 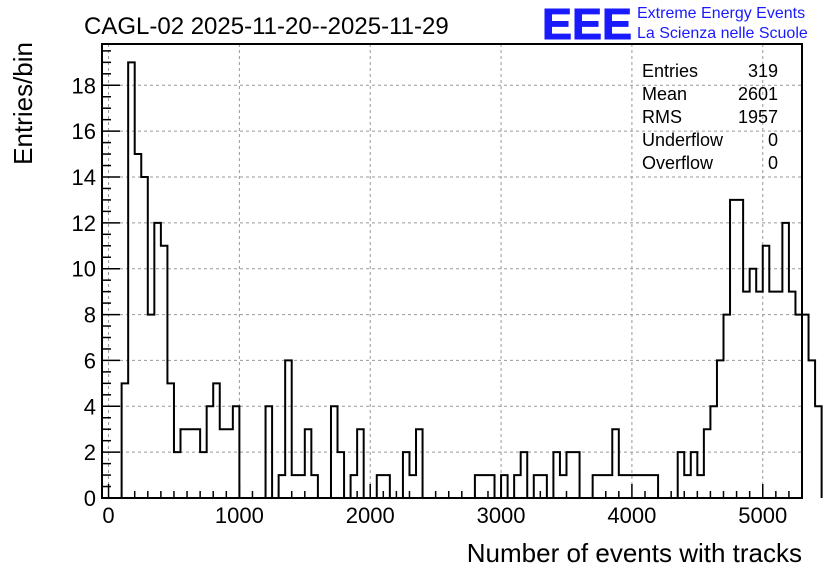 What do you see at coordinates (266, 26) in the screenshot?
I see `chart-title: CAGL-02 2025-11-20--2025-11-29` at bounding box center [266, 26].